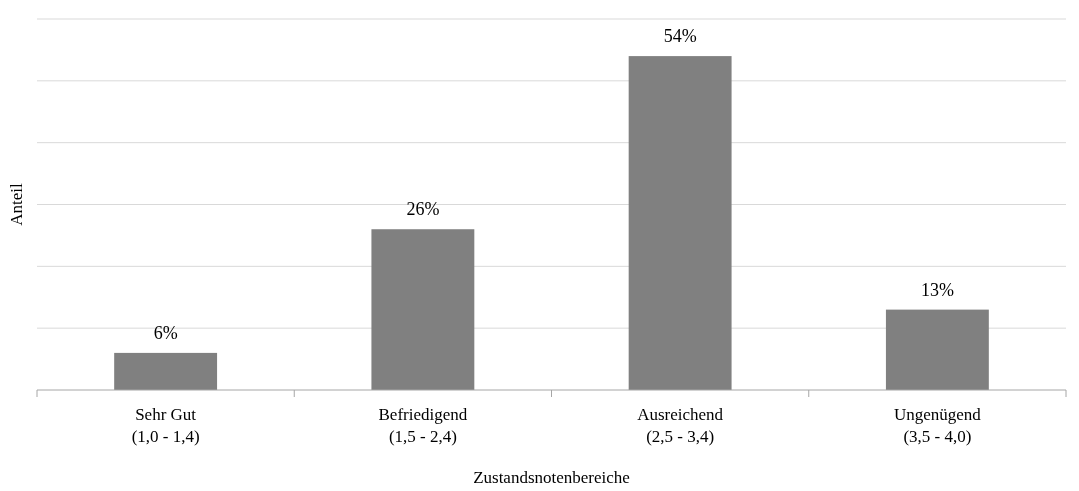  I want to click on data-label: 13%, so click(937, 289).